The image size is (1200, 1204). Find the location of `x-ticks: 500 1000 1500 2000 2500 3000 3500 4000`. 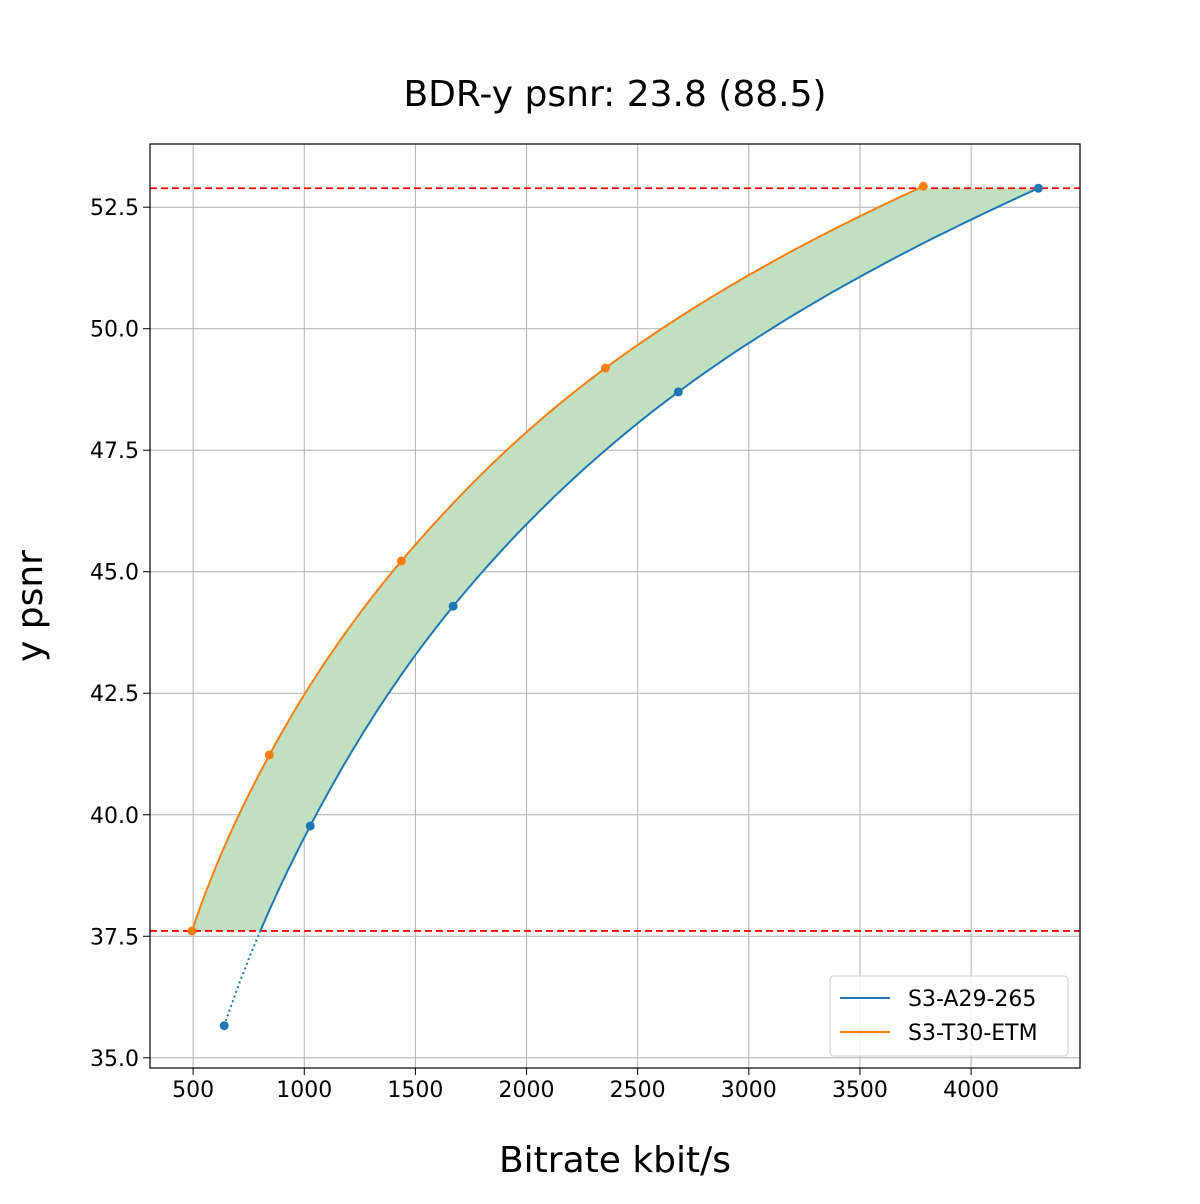

x-ticks: 500 1000 1500 2000 2500 3000 3500 4000 is located at coordinates (585, 1085).